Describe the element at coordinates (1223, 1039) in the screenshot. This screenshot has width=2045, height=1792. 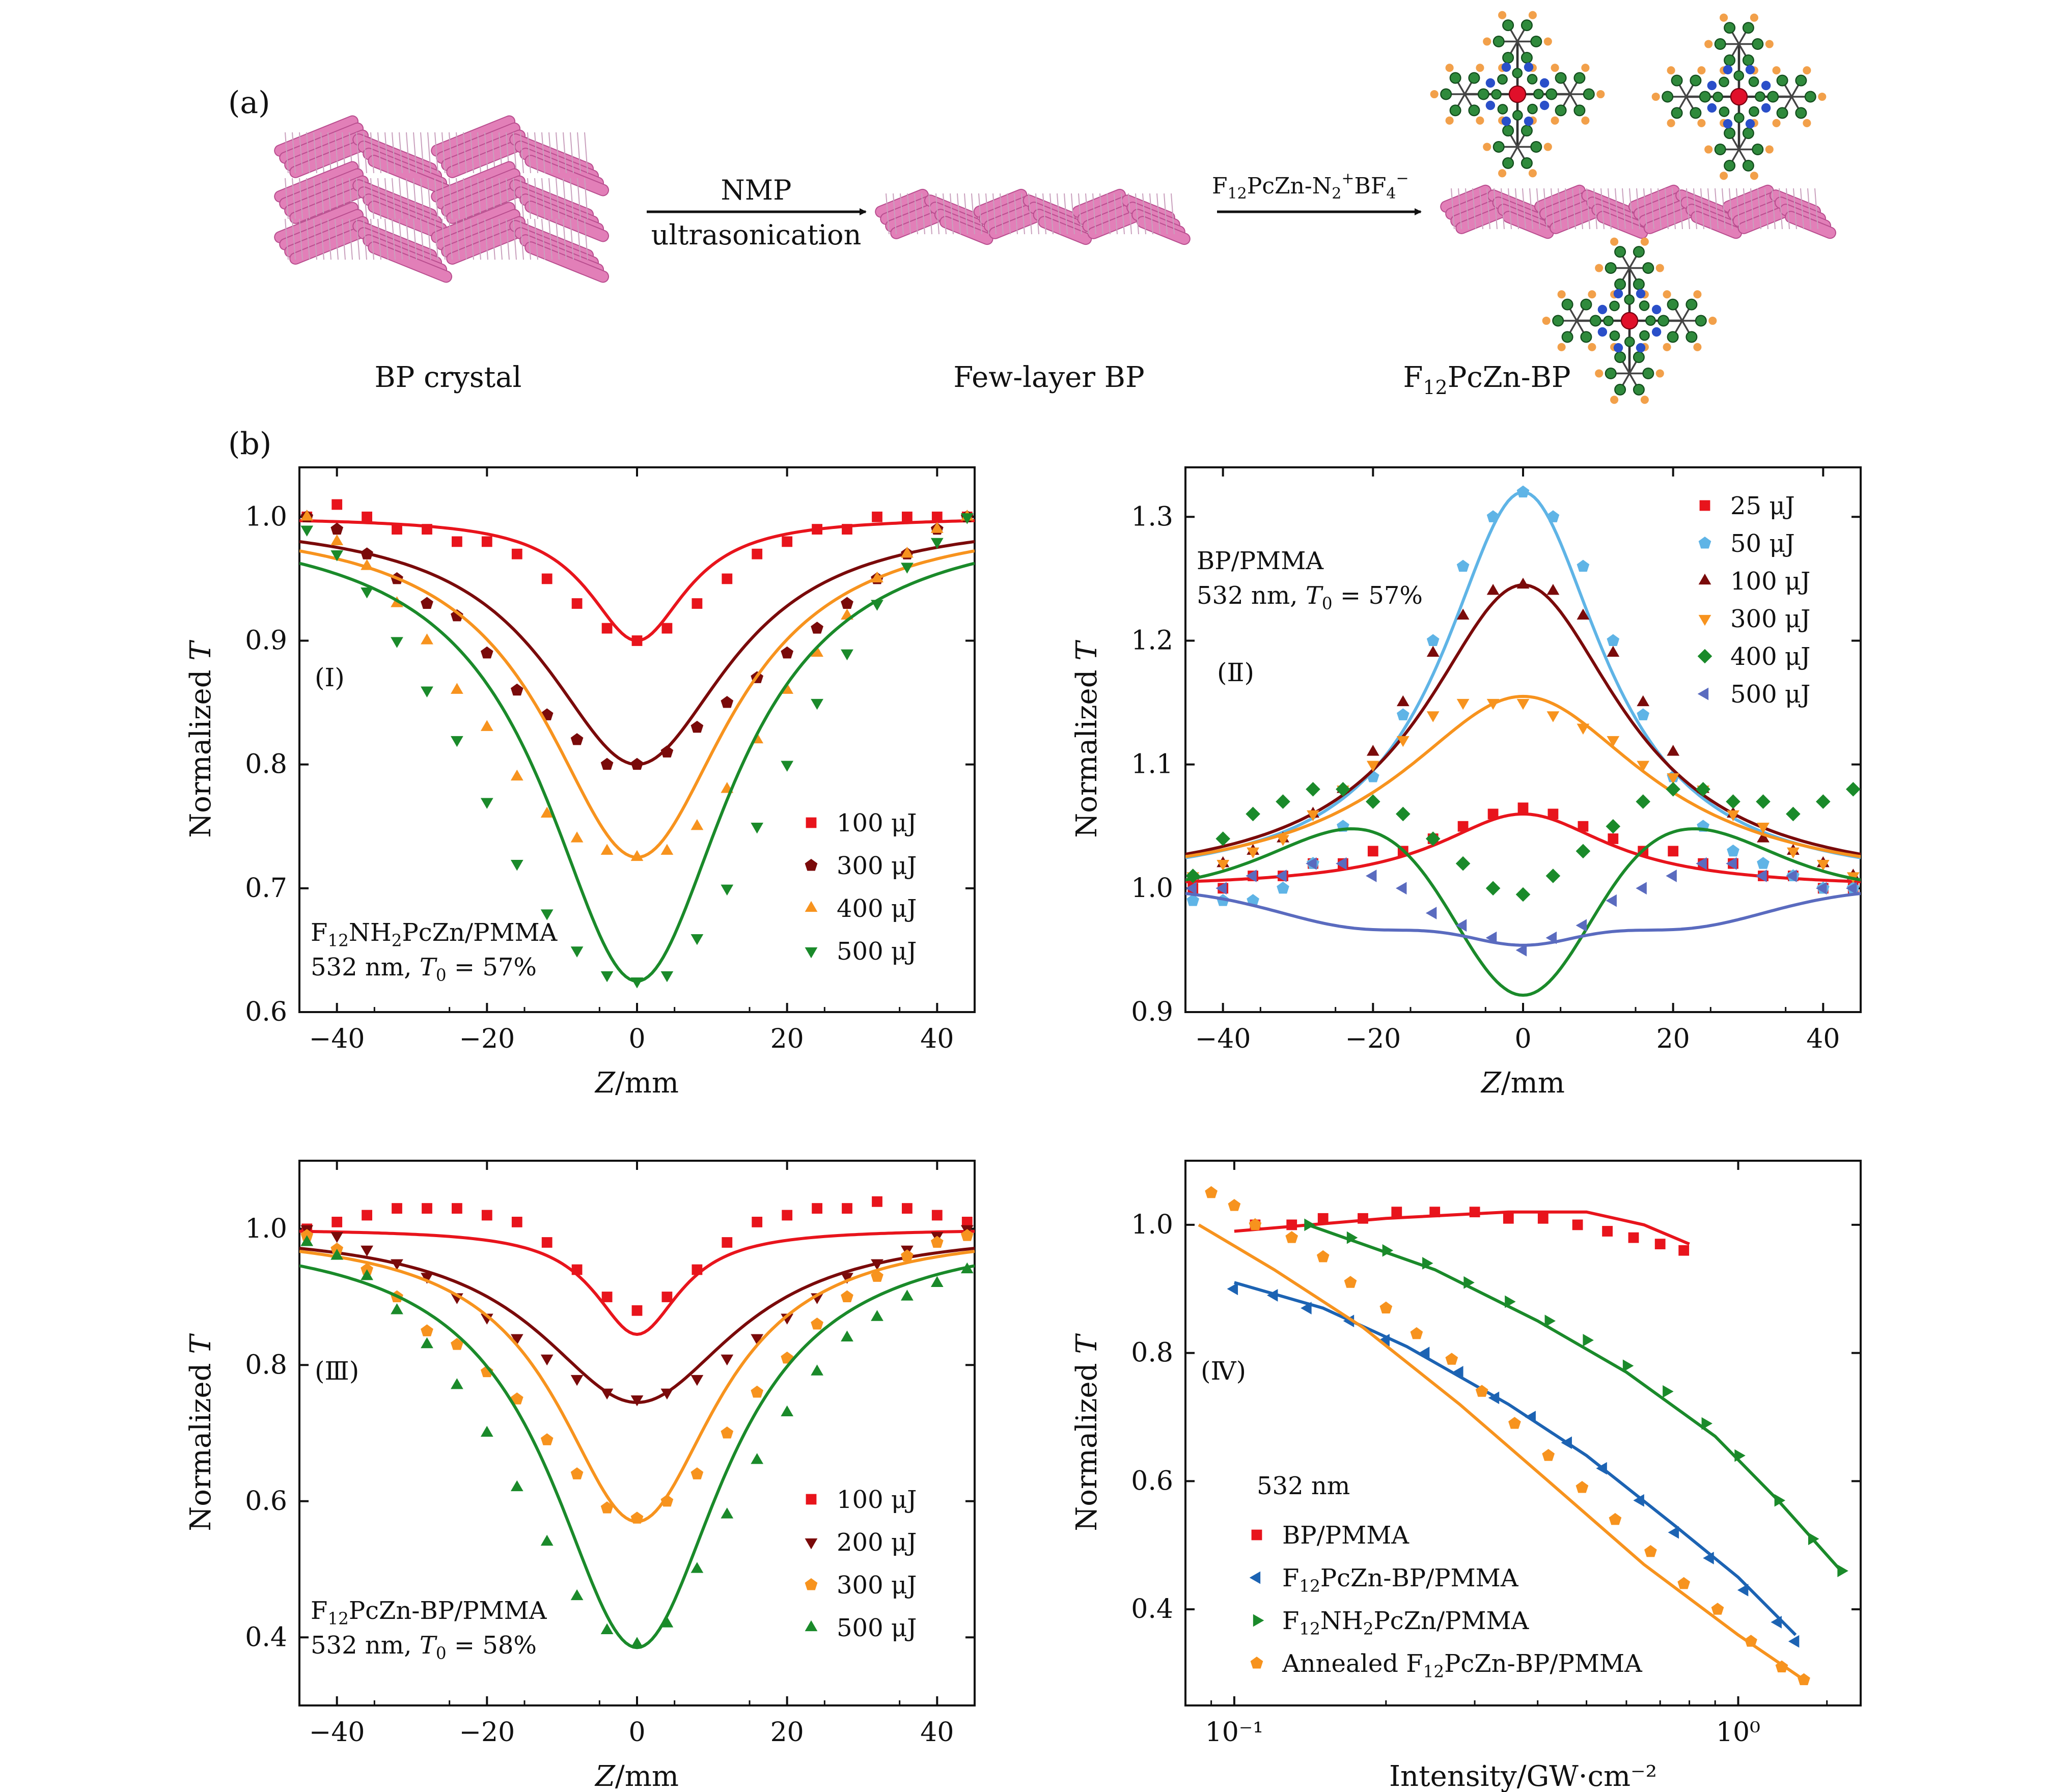
I see `x-tick-label: −40` at that location.